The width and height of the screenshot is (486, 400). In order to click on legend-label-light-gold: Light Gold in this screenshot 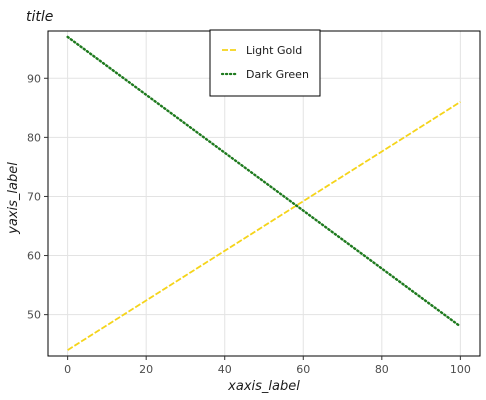, I will do `click(274, 50)`.